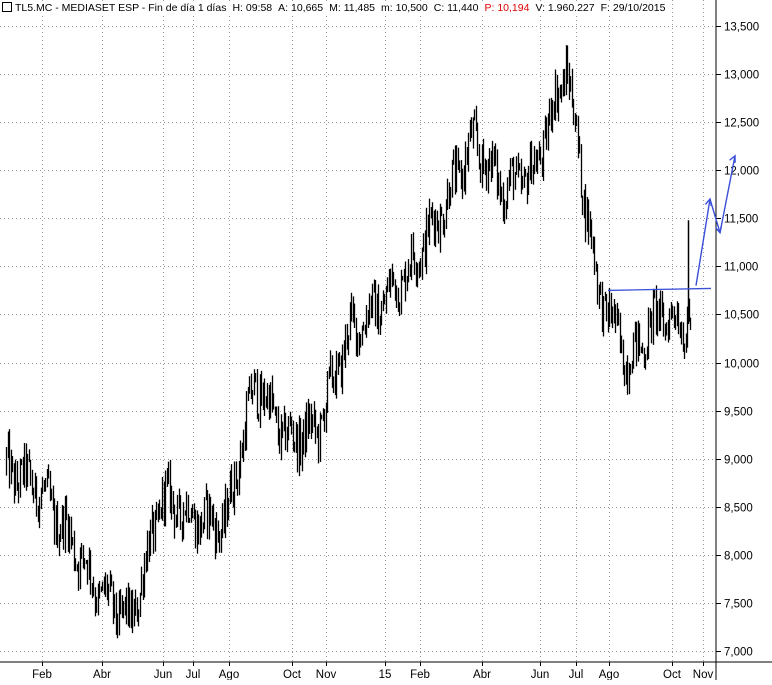  I want to click on close-label: C: 11,440, so click(456, 8).